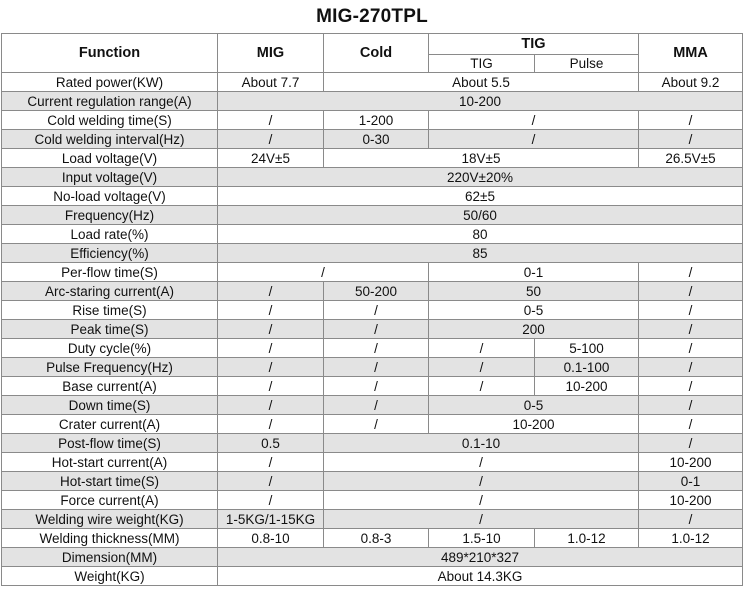  I want to click on spec-title: MIG-270TPL, so click(372, 16).